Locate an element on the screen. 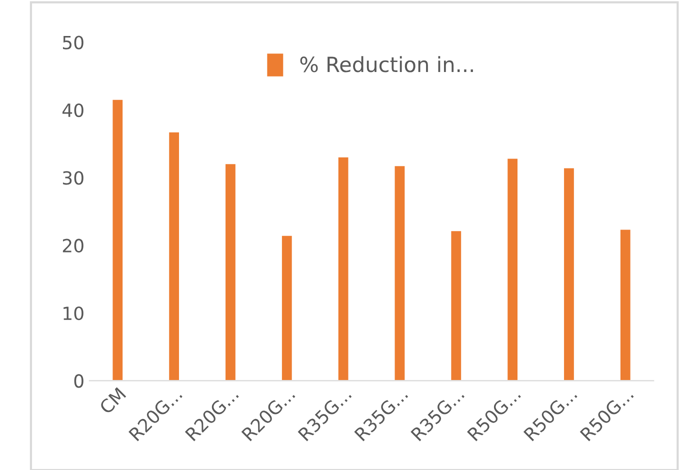  y-tick-label: 10 is located at coordinates (74, 313).